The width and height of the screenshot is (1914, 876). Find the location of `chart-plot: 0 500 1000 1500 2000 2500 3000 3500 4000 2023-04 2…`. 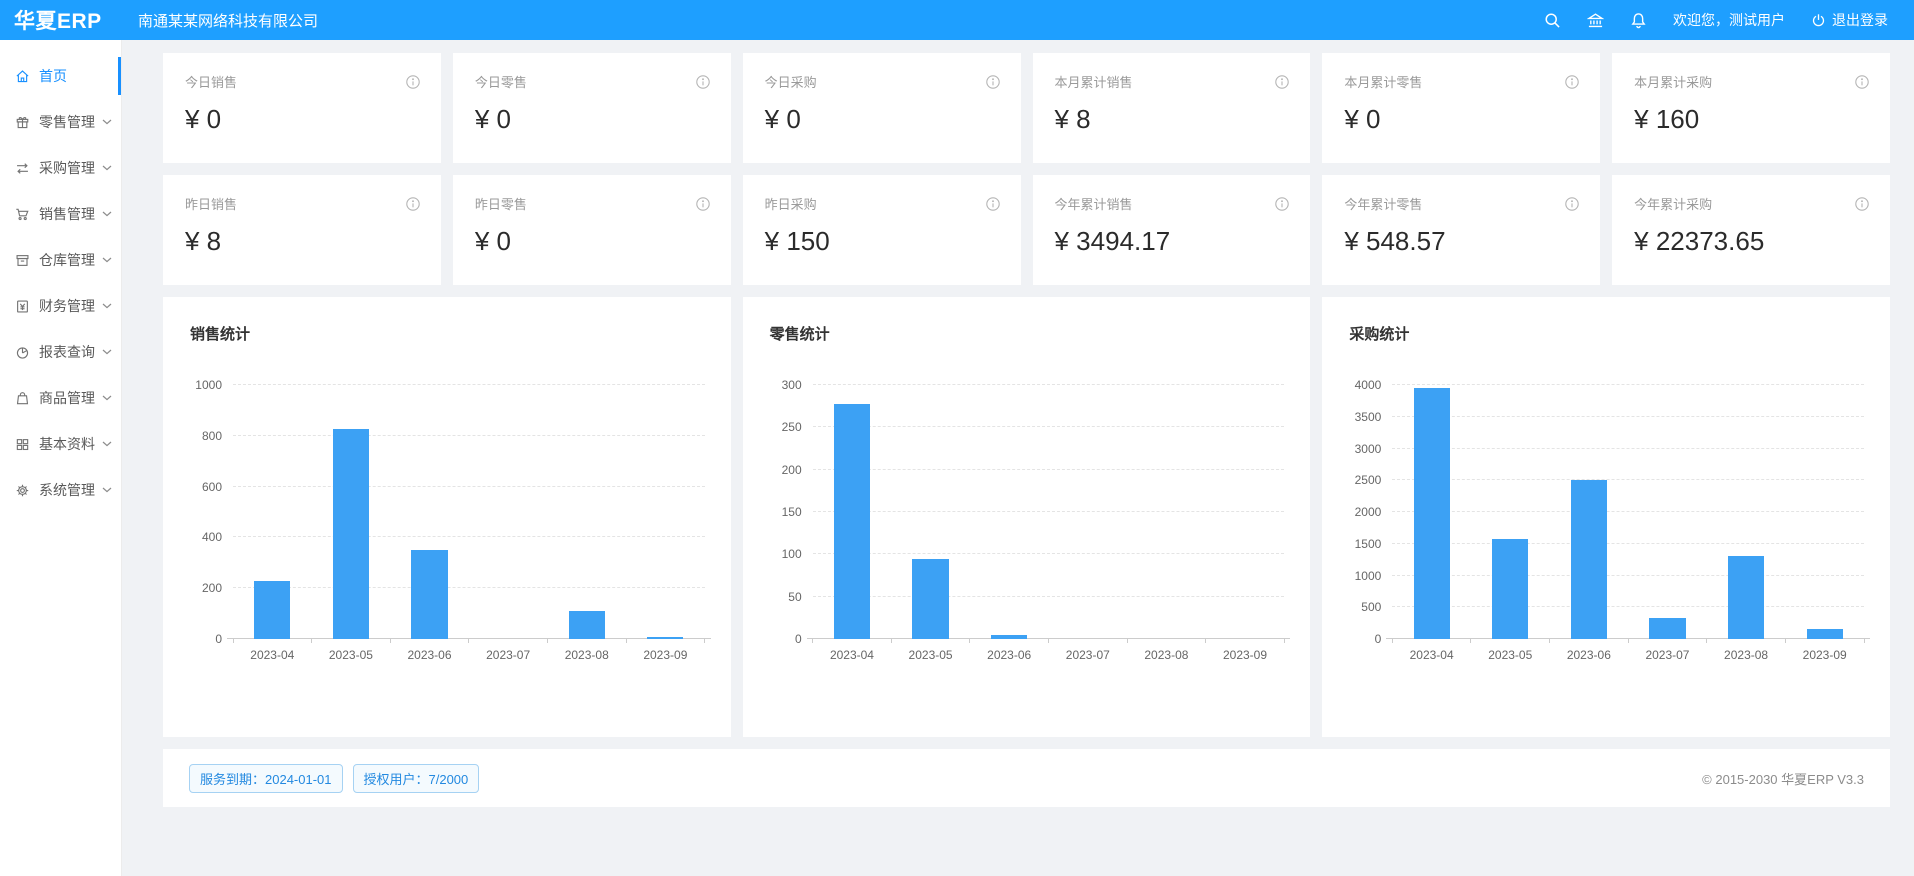

chart-plot: 0 500 1000 1500 2000 2500 3000 3500 4000 2023-04 2… is located at coordinates (1612, 520).